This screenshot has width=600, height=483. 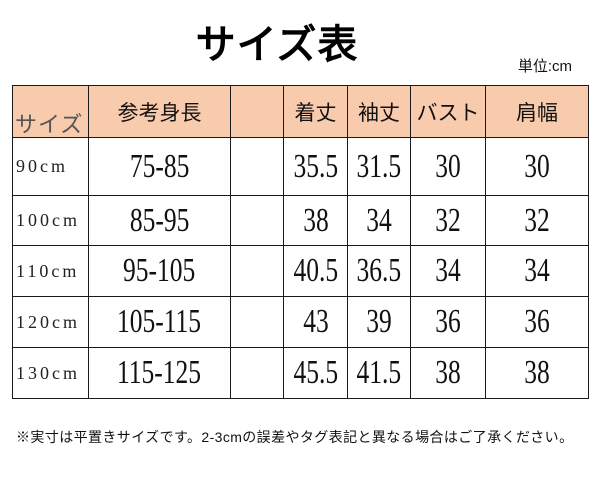 What do you see at coordinates (51, 322) in the screenshot?
I see `size-cell: 120cm` at bounding box center [51, 322].